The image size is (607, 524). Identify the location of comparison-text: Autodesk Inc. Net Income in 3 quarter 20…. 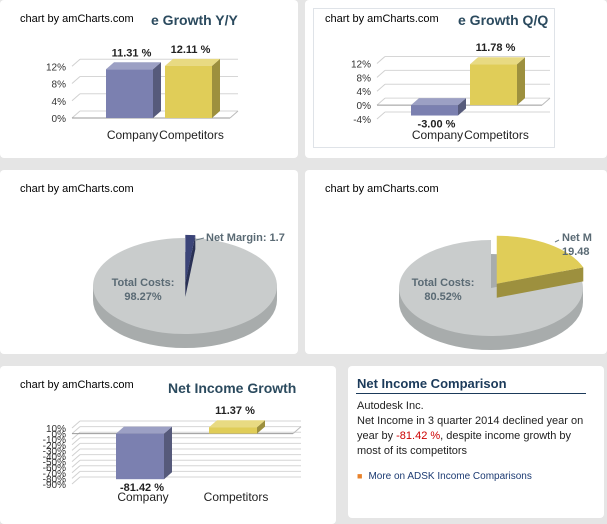
(475, 429).